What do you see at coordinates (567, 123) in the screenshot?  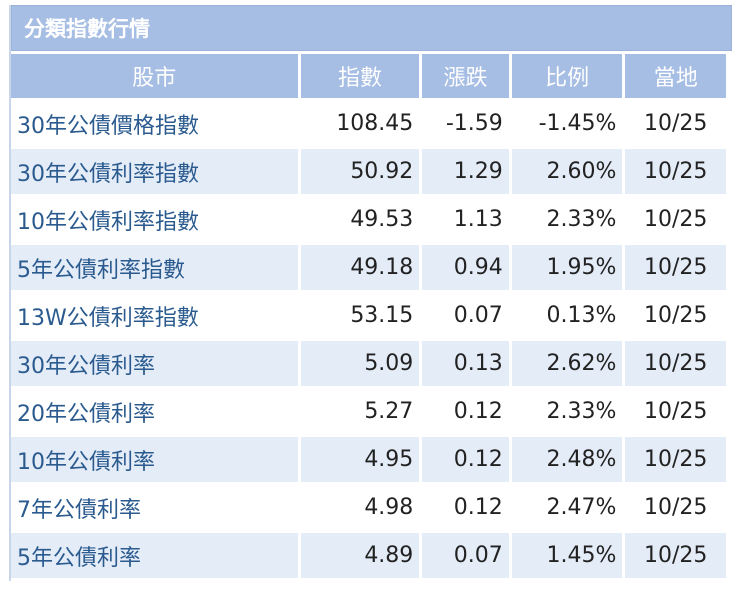 I see `row-percent: -1.45%` at bounding box center [567, 123].